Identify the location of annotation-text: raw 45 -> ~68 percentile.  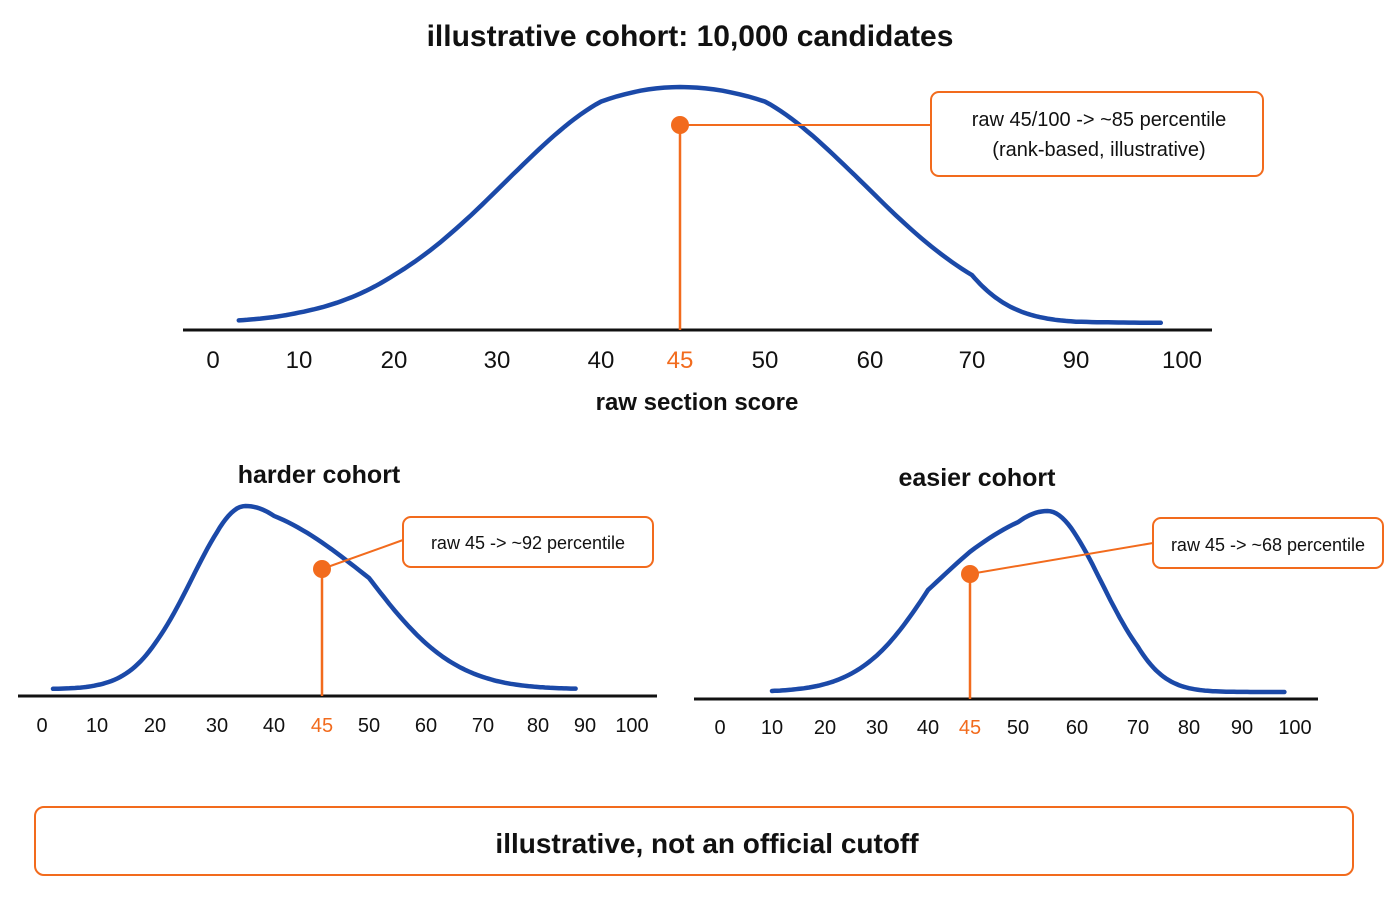
(1268, 545).